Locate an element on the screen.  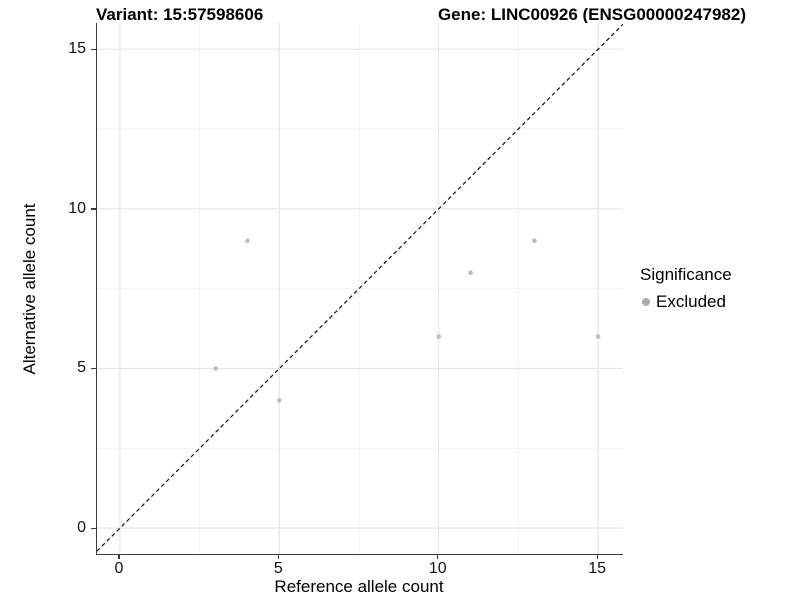
y-axis-ticks: 0 5 10 15 is located at coordinates (48, 288).